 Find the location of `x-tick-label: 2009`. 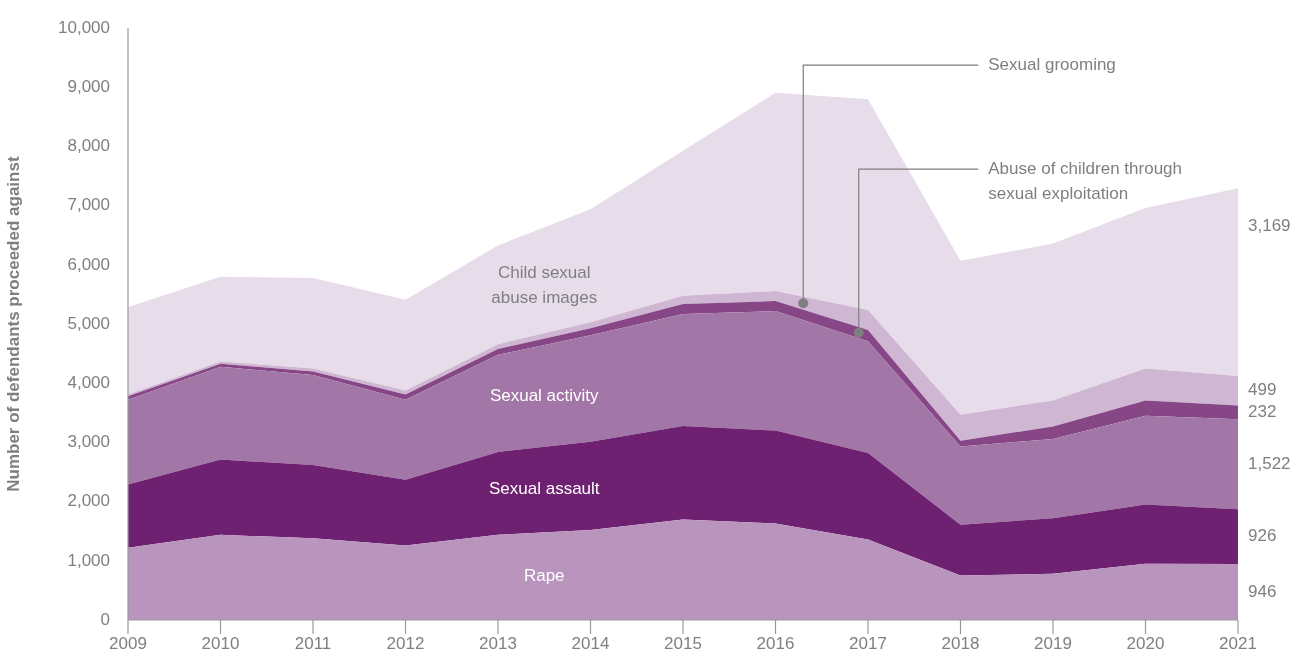

x-tick-label: 2009 is located at coordinates (128, 643).